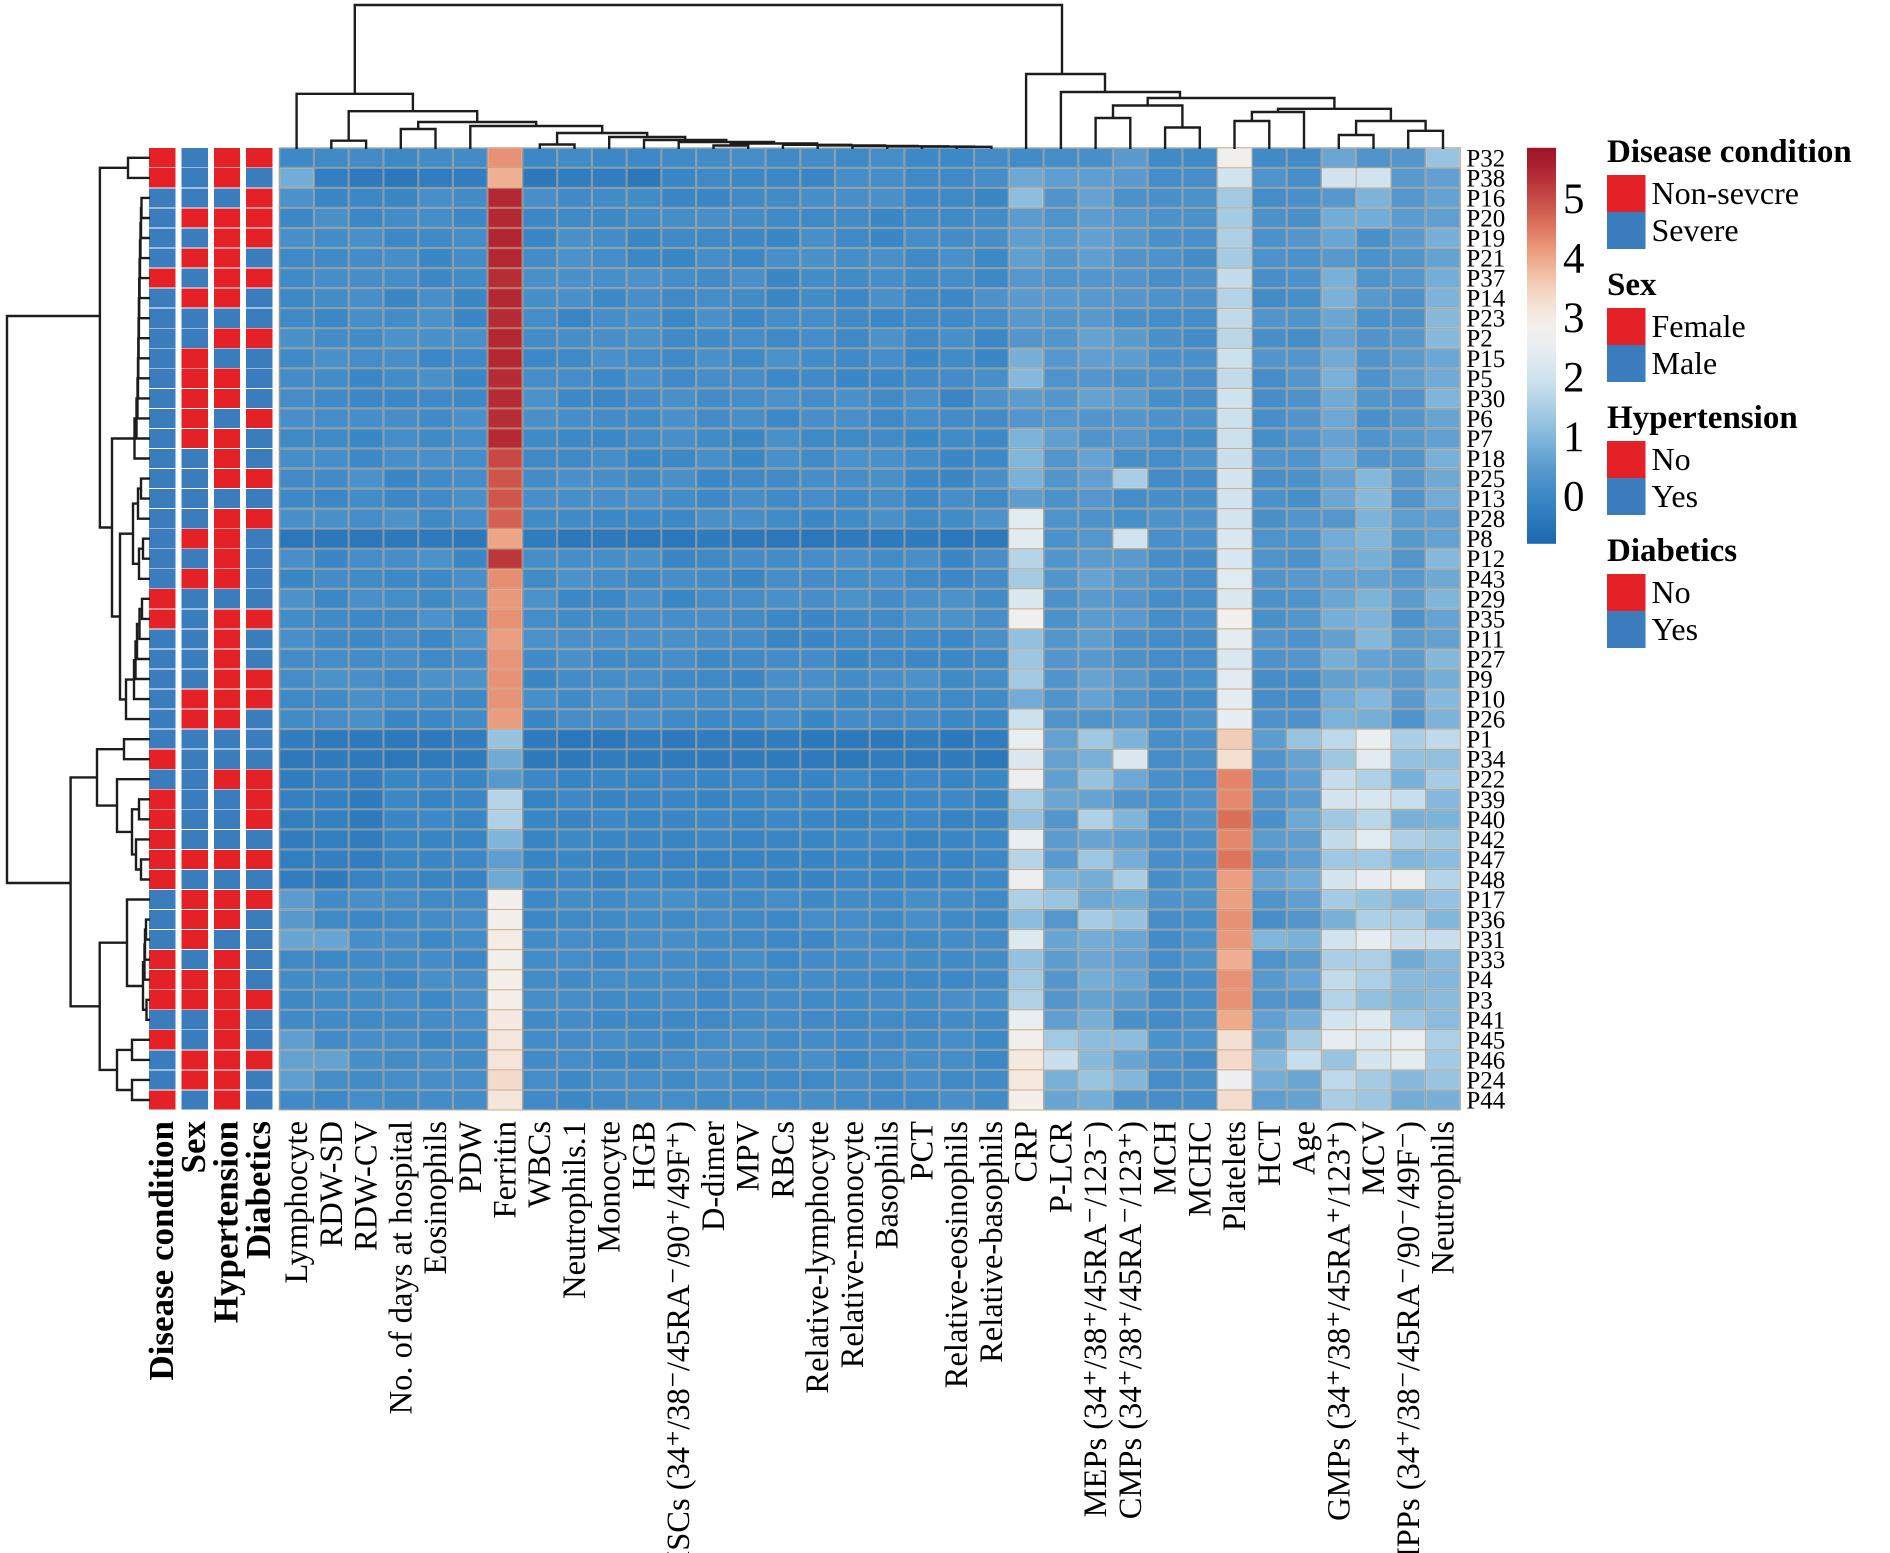  I want to click on svg-text: Severe, so click(1695, 230).